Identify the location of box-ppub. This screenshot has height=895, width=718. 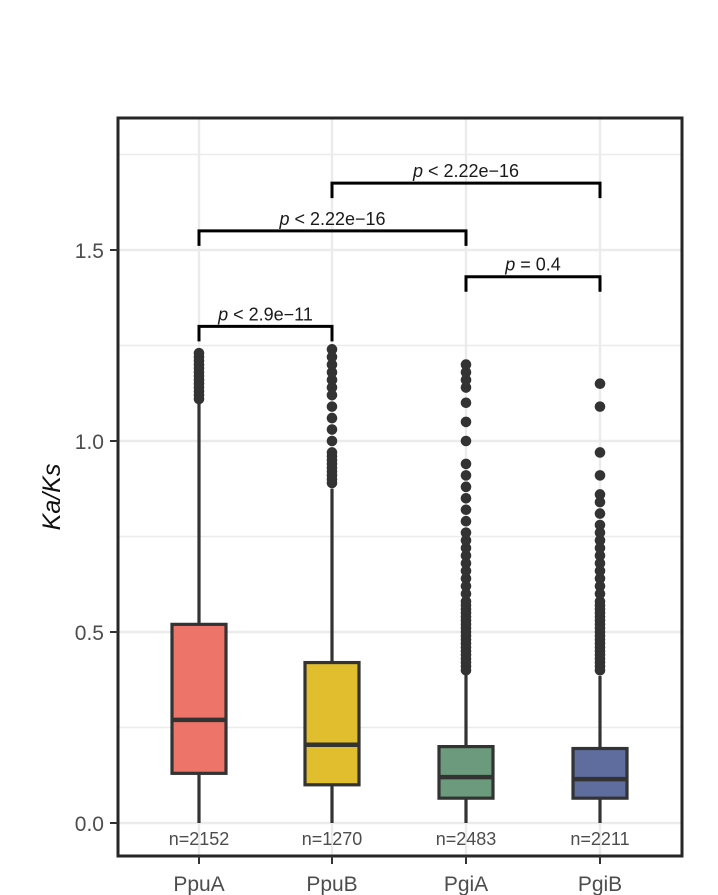
(332, 723).